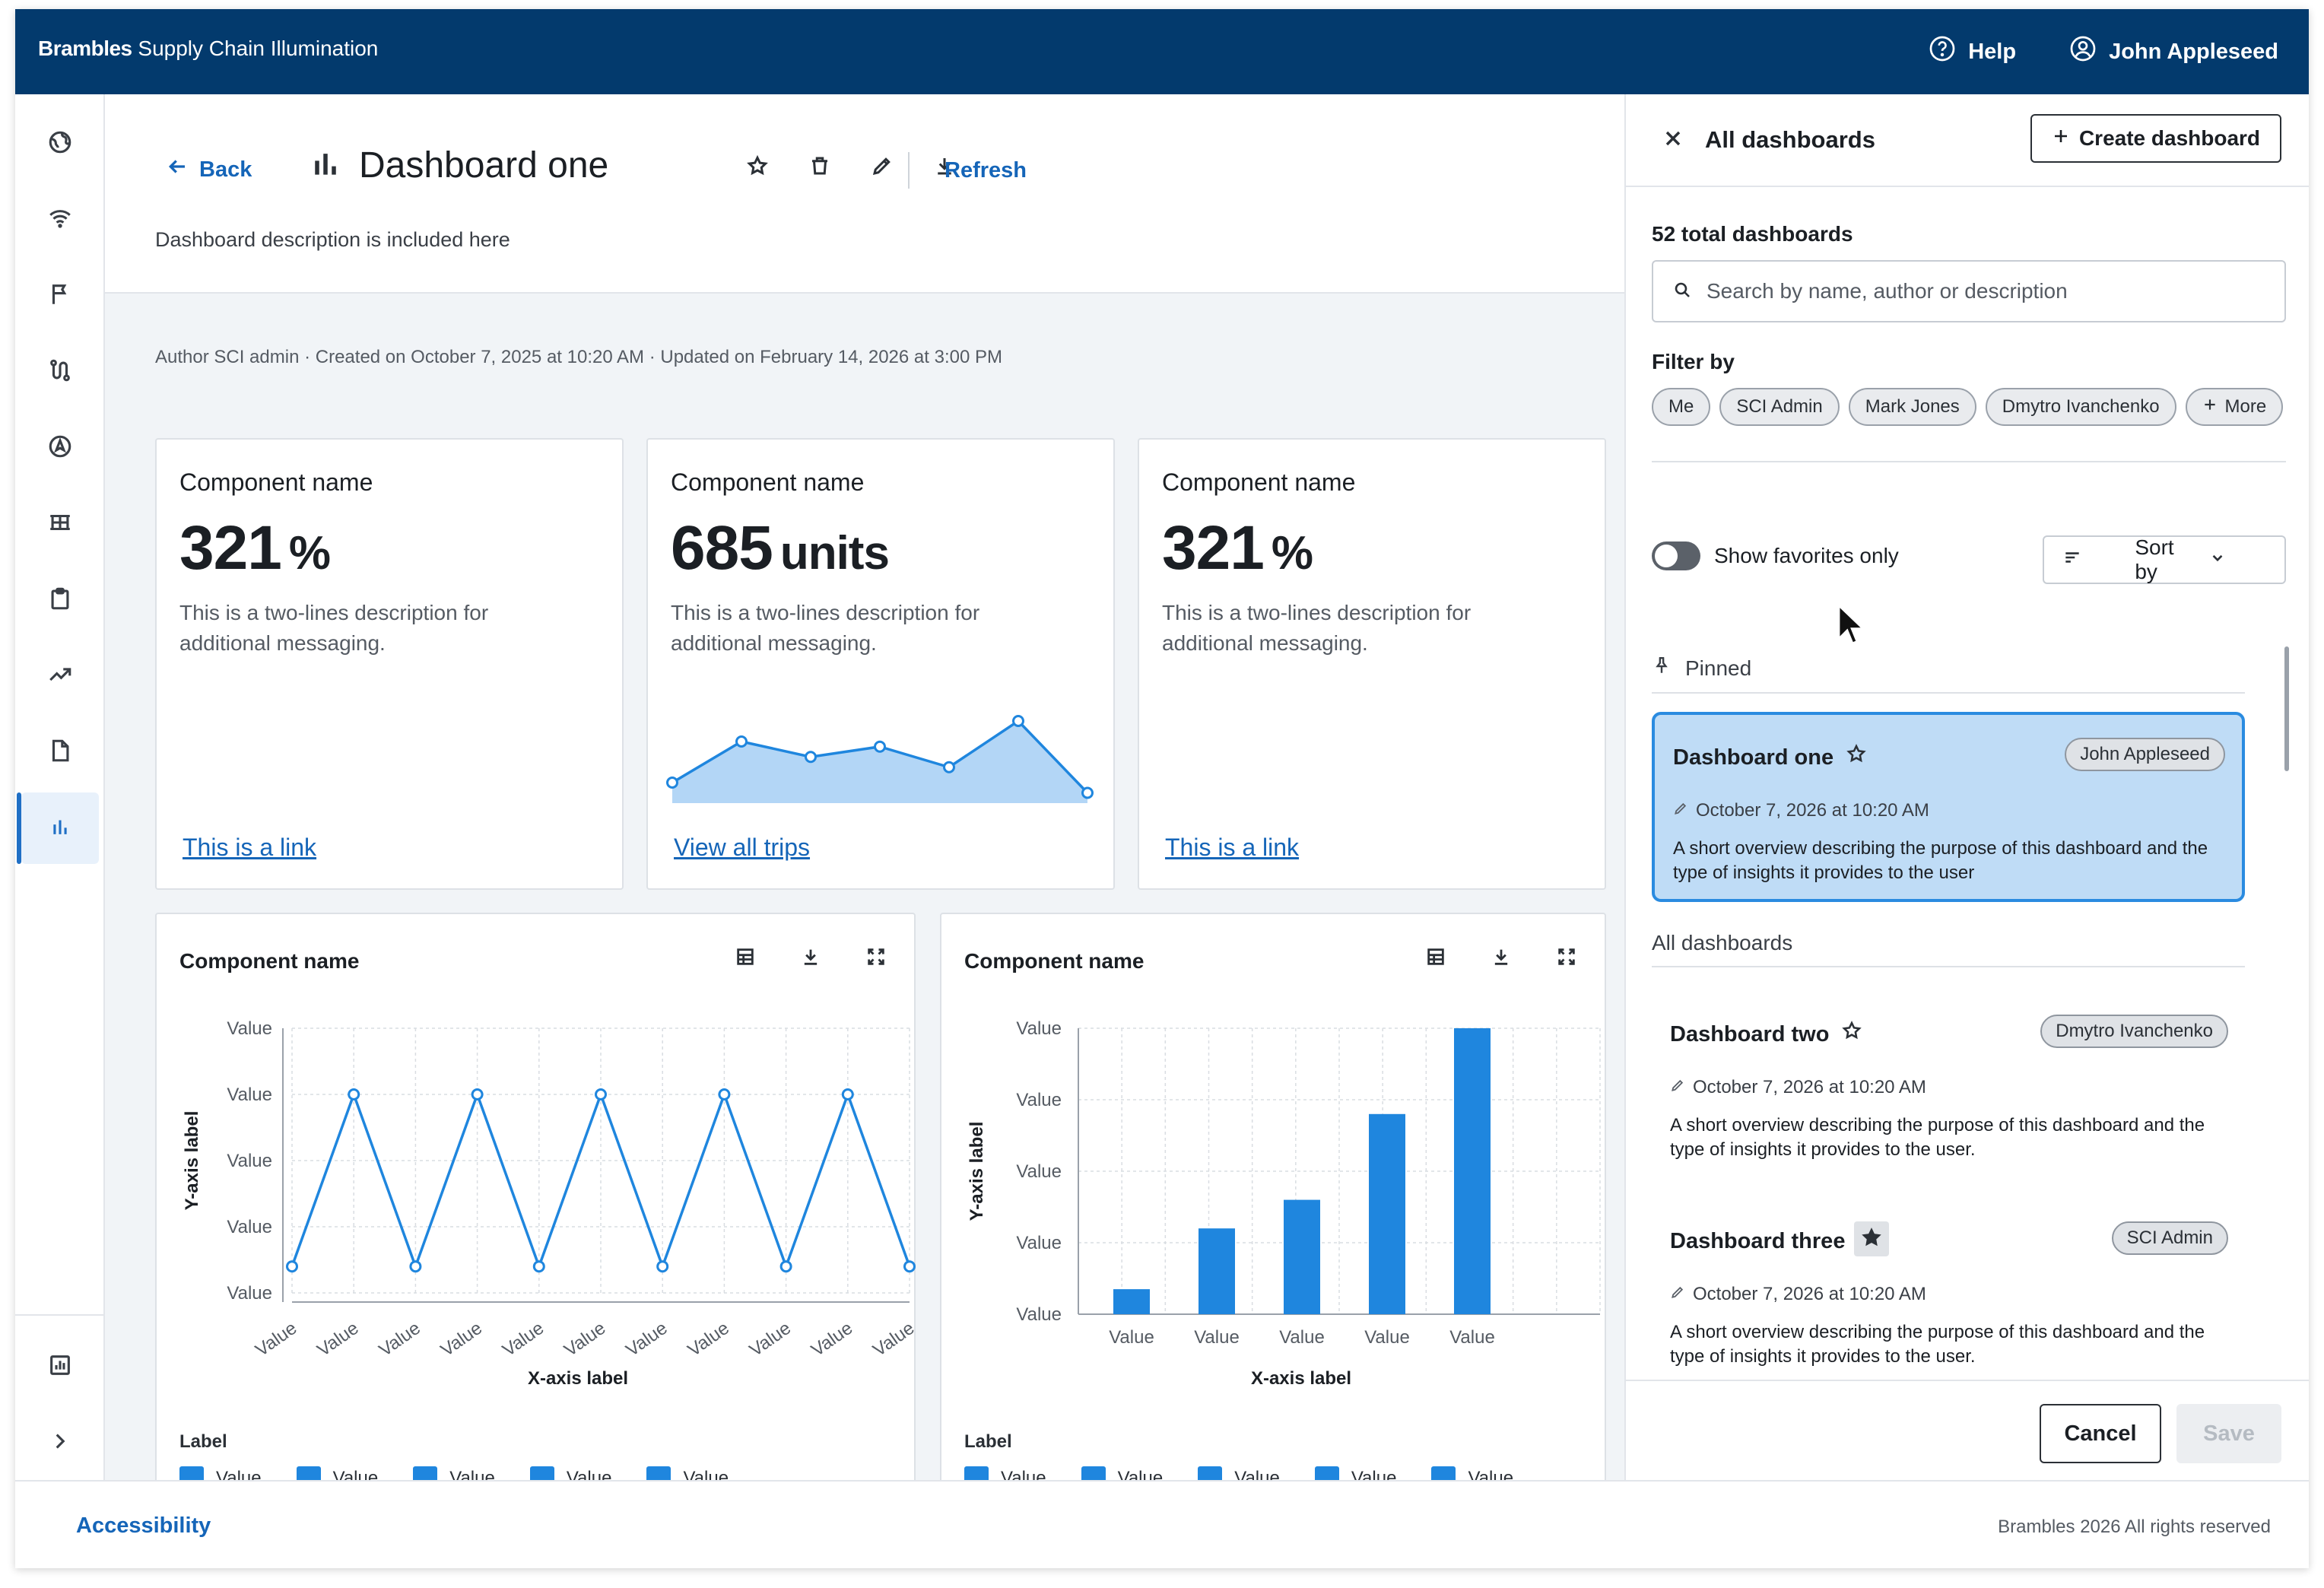  What do you see at coordinates (2234, 407) in the screenshot?
I see `filter-chip-more: More` at bounding box center [2234, 407].